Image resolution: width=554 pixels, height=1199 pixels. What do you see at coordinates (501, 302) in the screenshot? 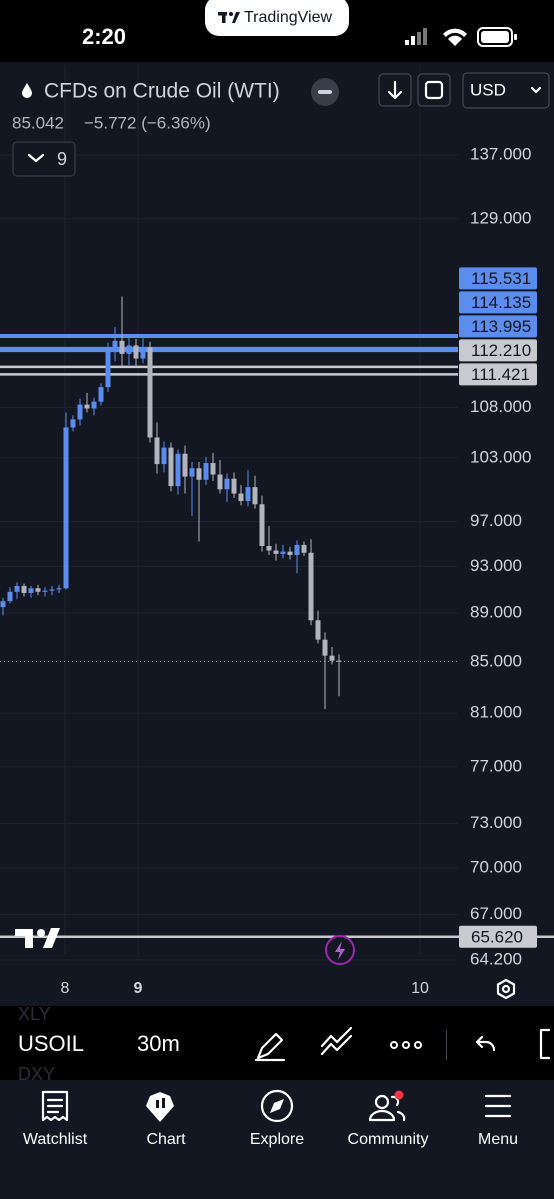
I see `price-badge-label: 114.135` at bounding box center [501, 302].